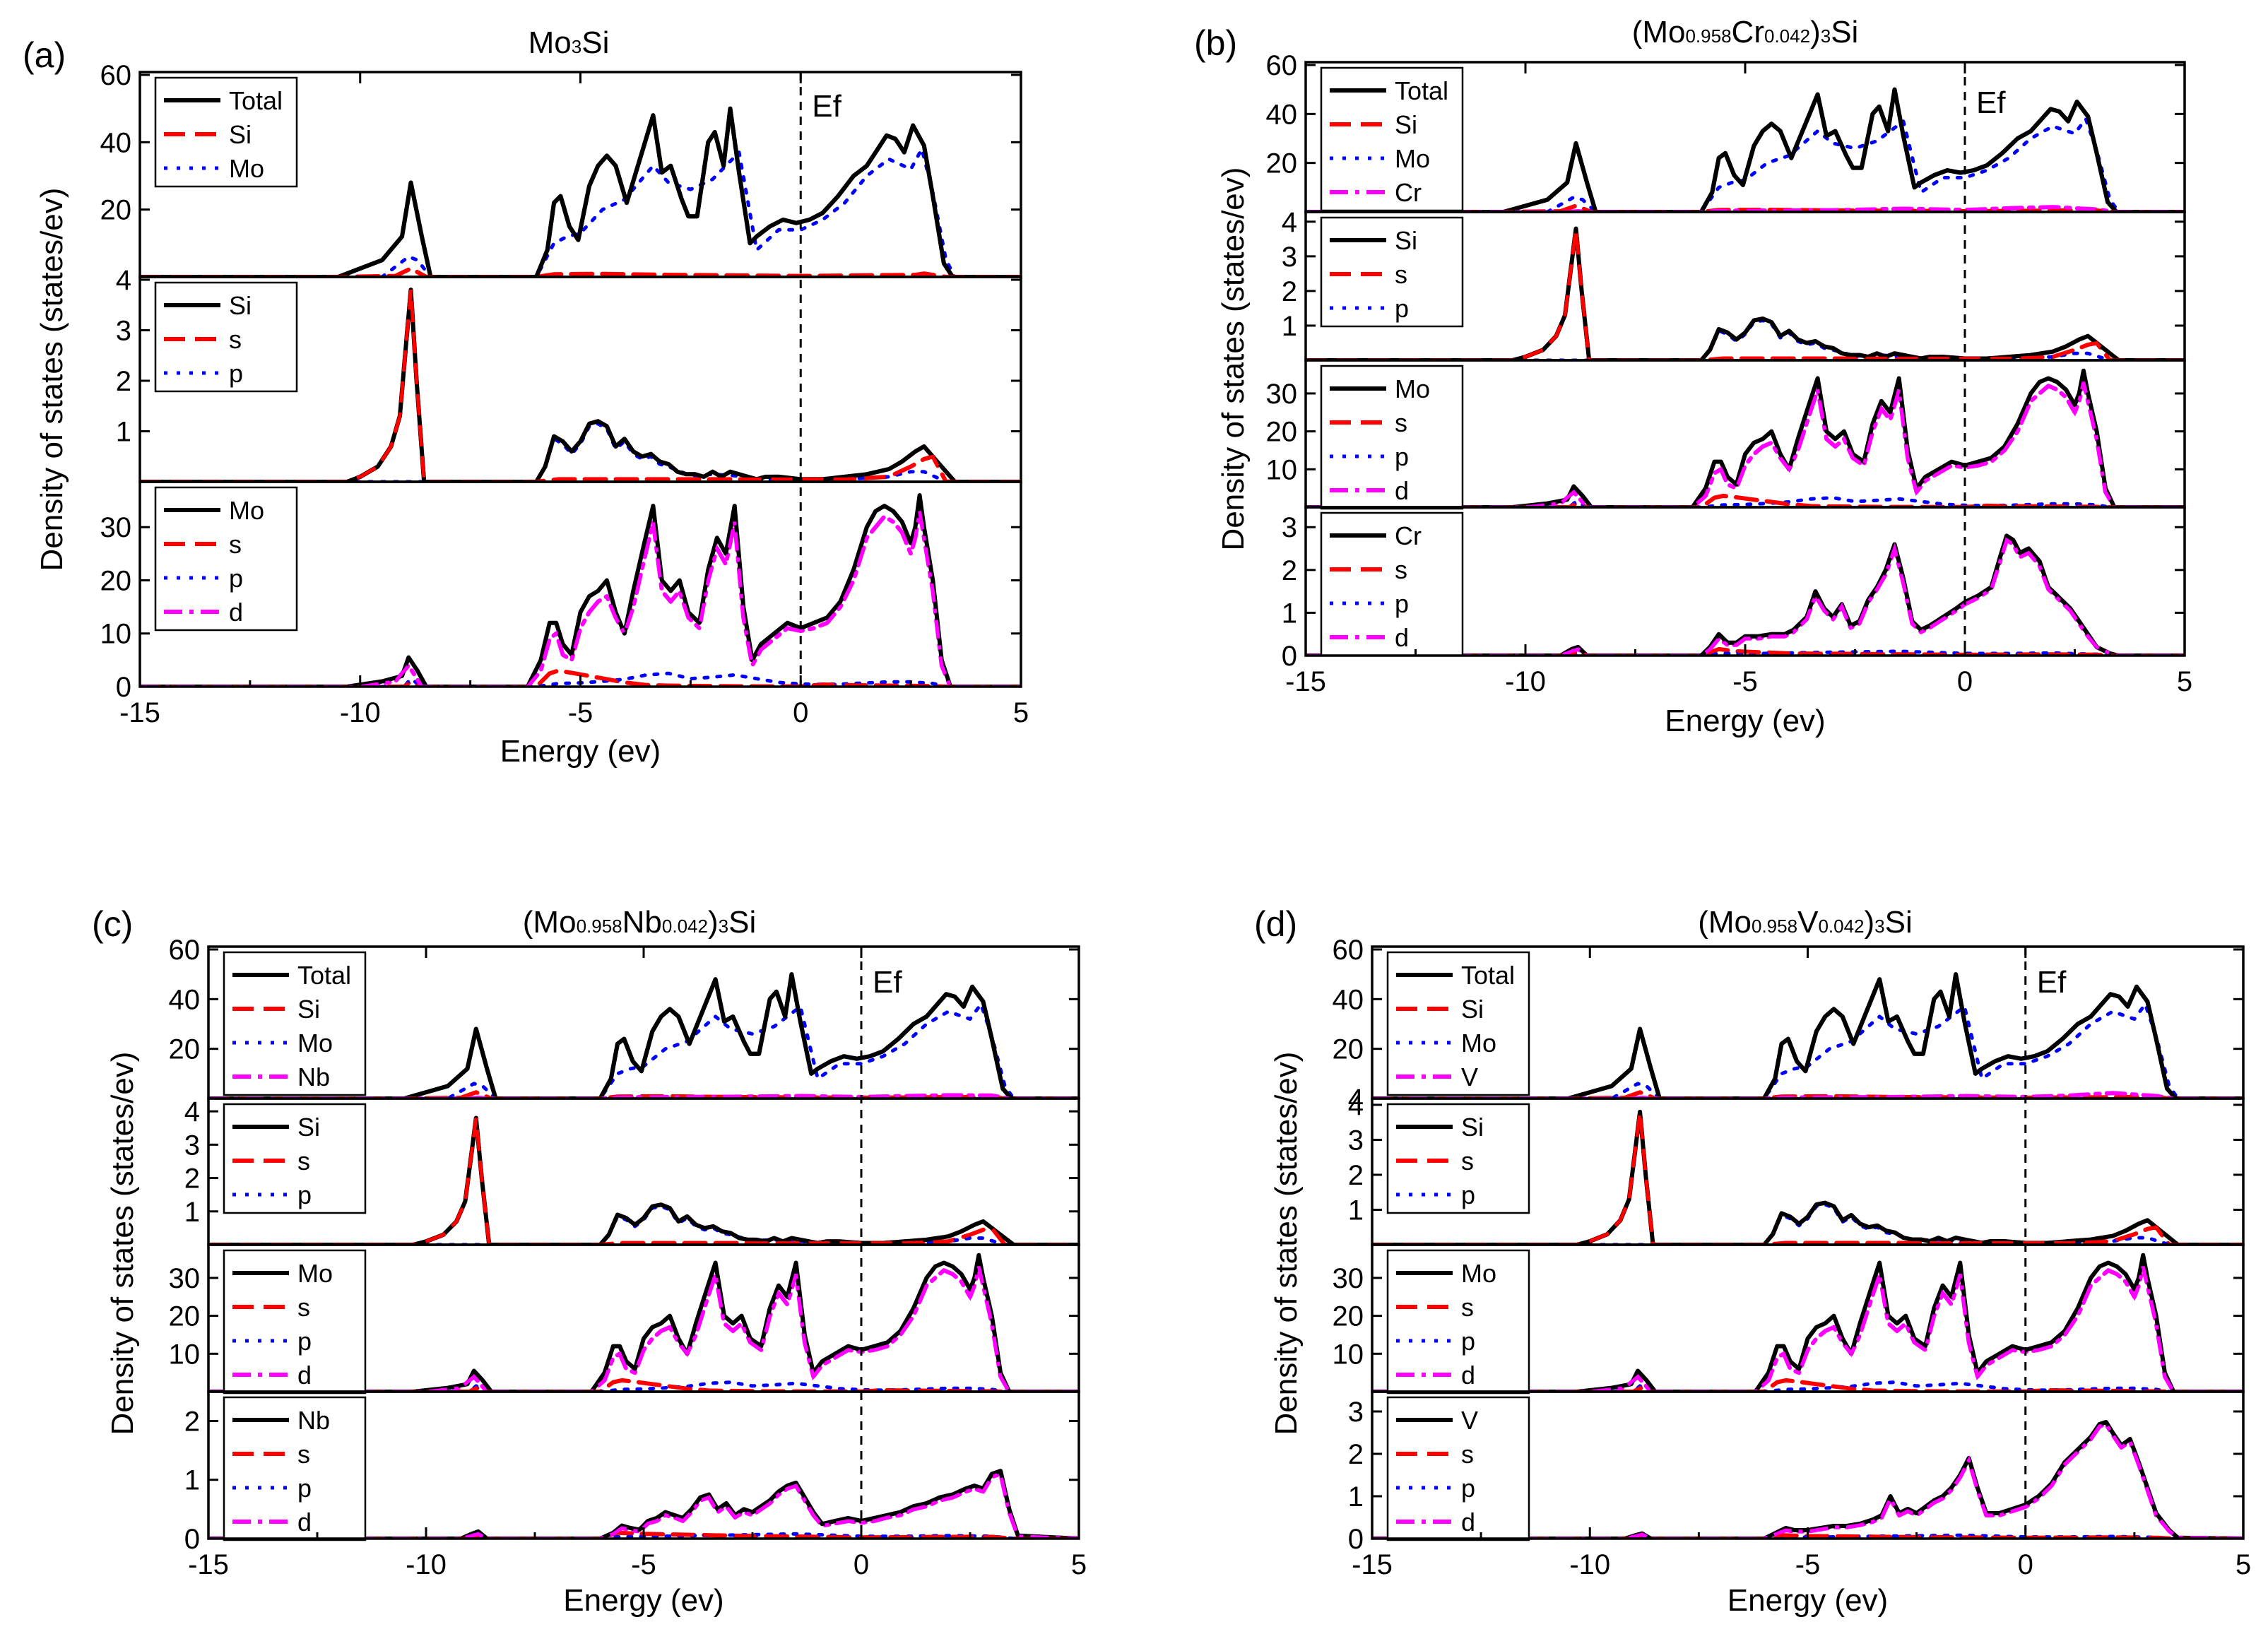 The image size is (2268, 1646). I want to click on title-subscript: 0.958, so click(599, 926).